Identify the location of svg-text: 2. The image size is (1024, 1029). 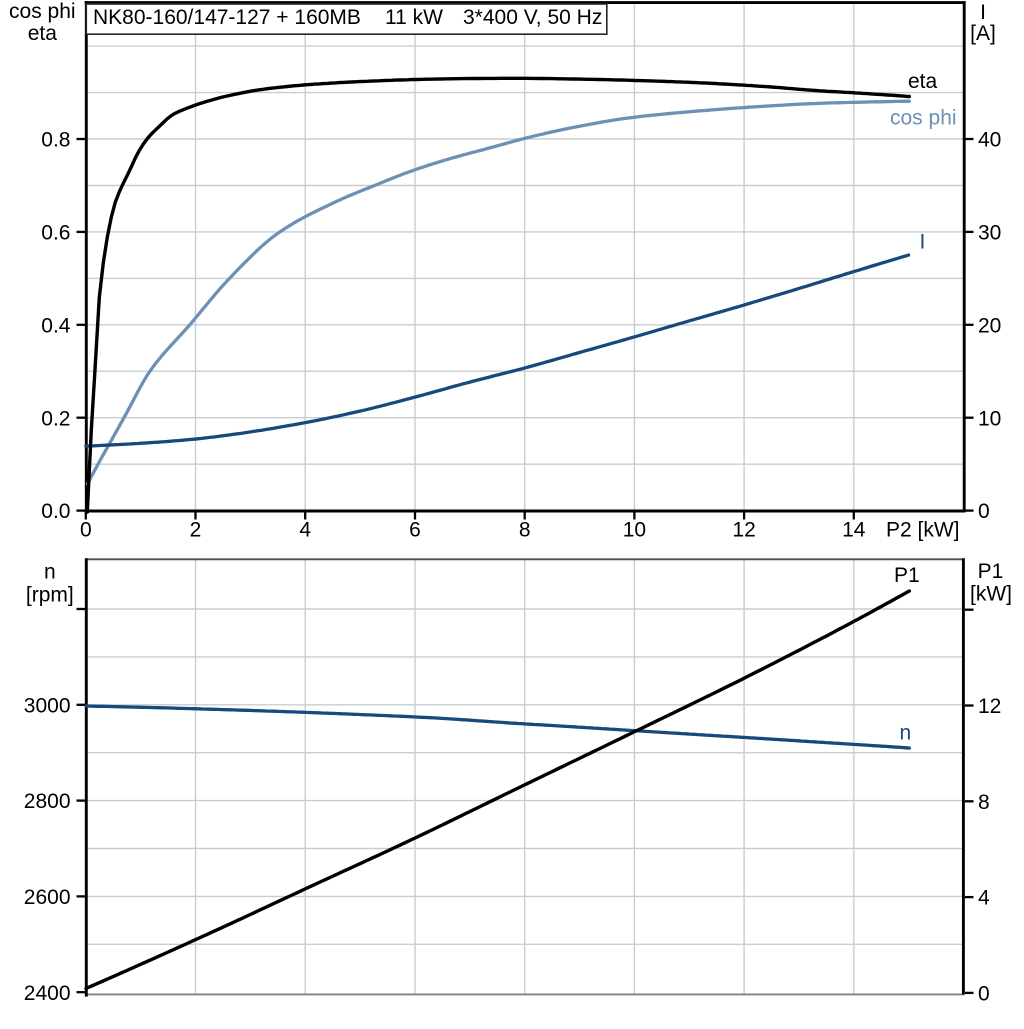
(196, 530).